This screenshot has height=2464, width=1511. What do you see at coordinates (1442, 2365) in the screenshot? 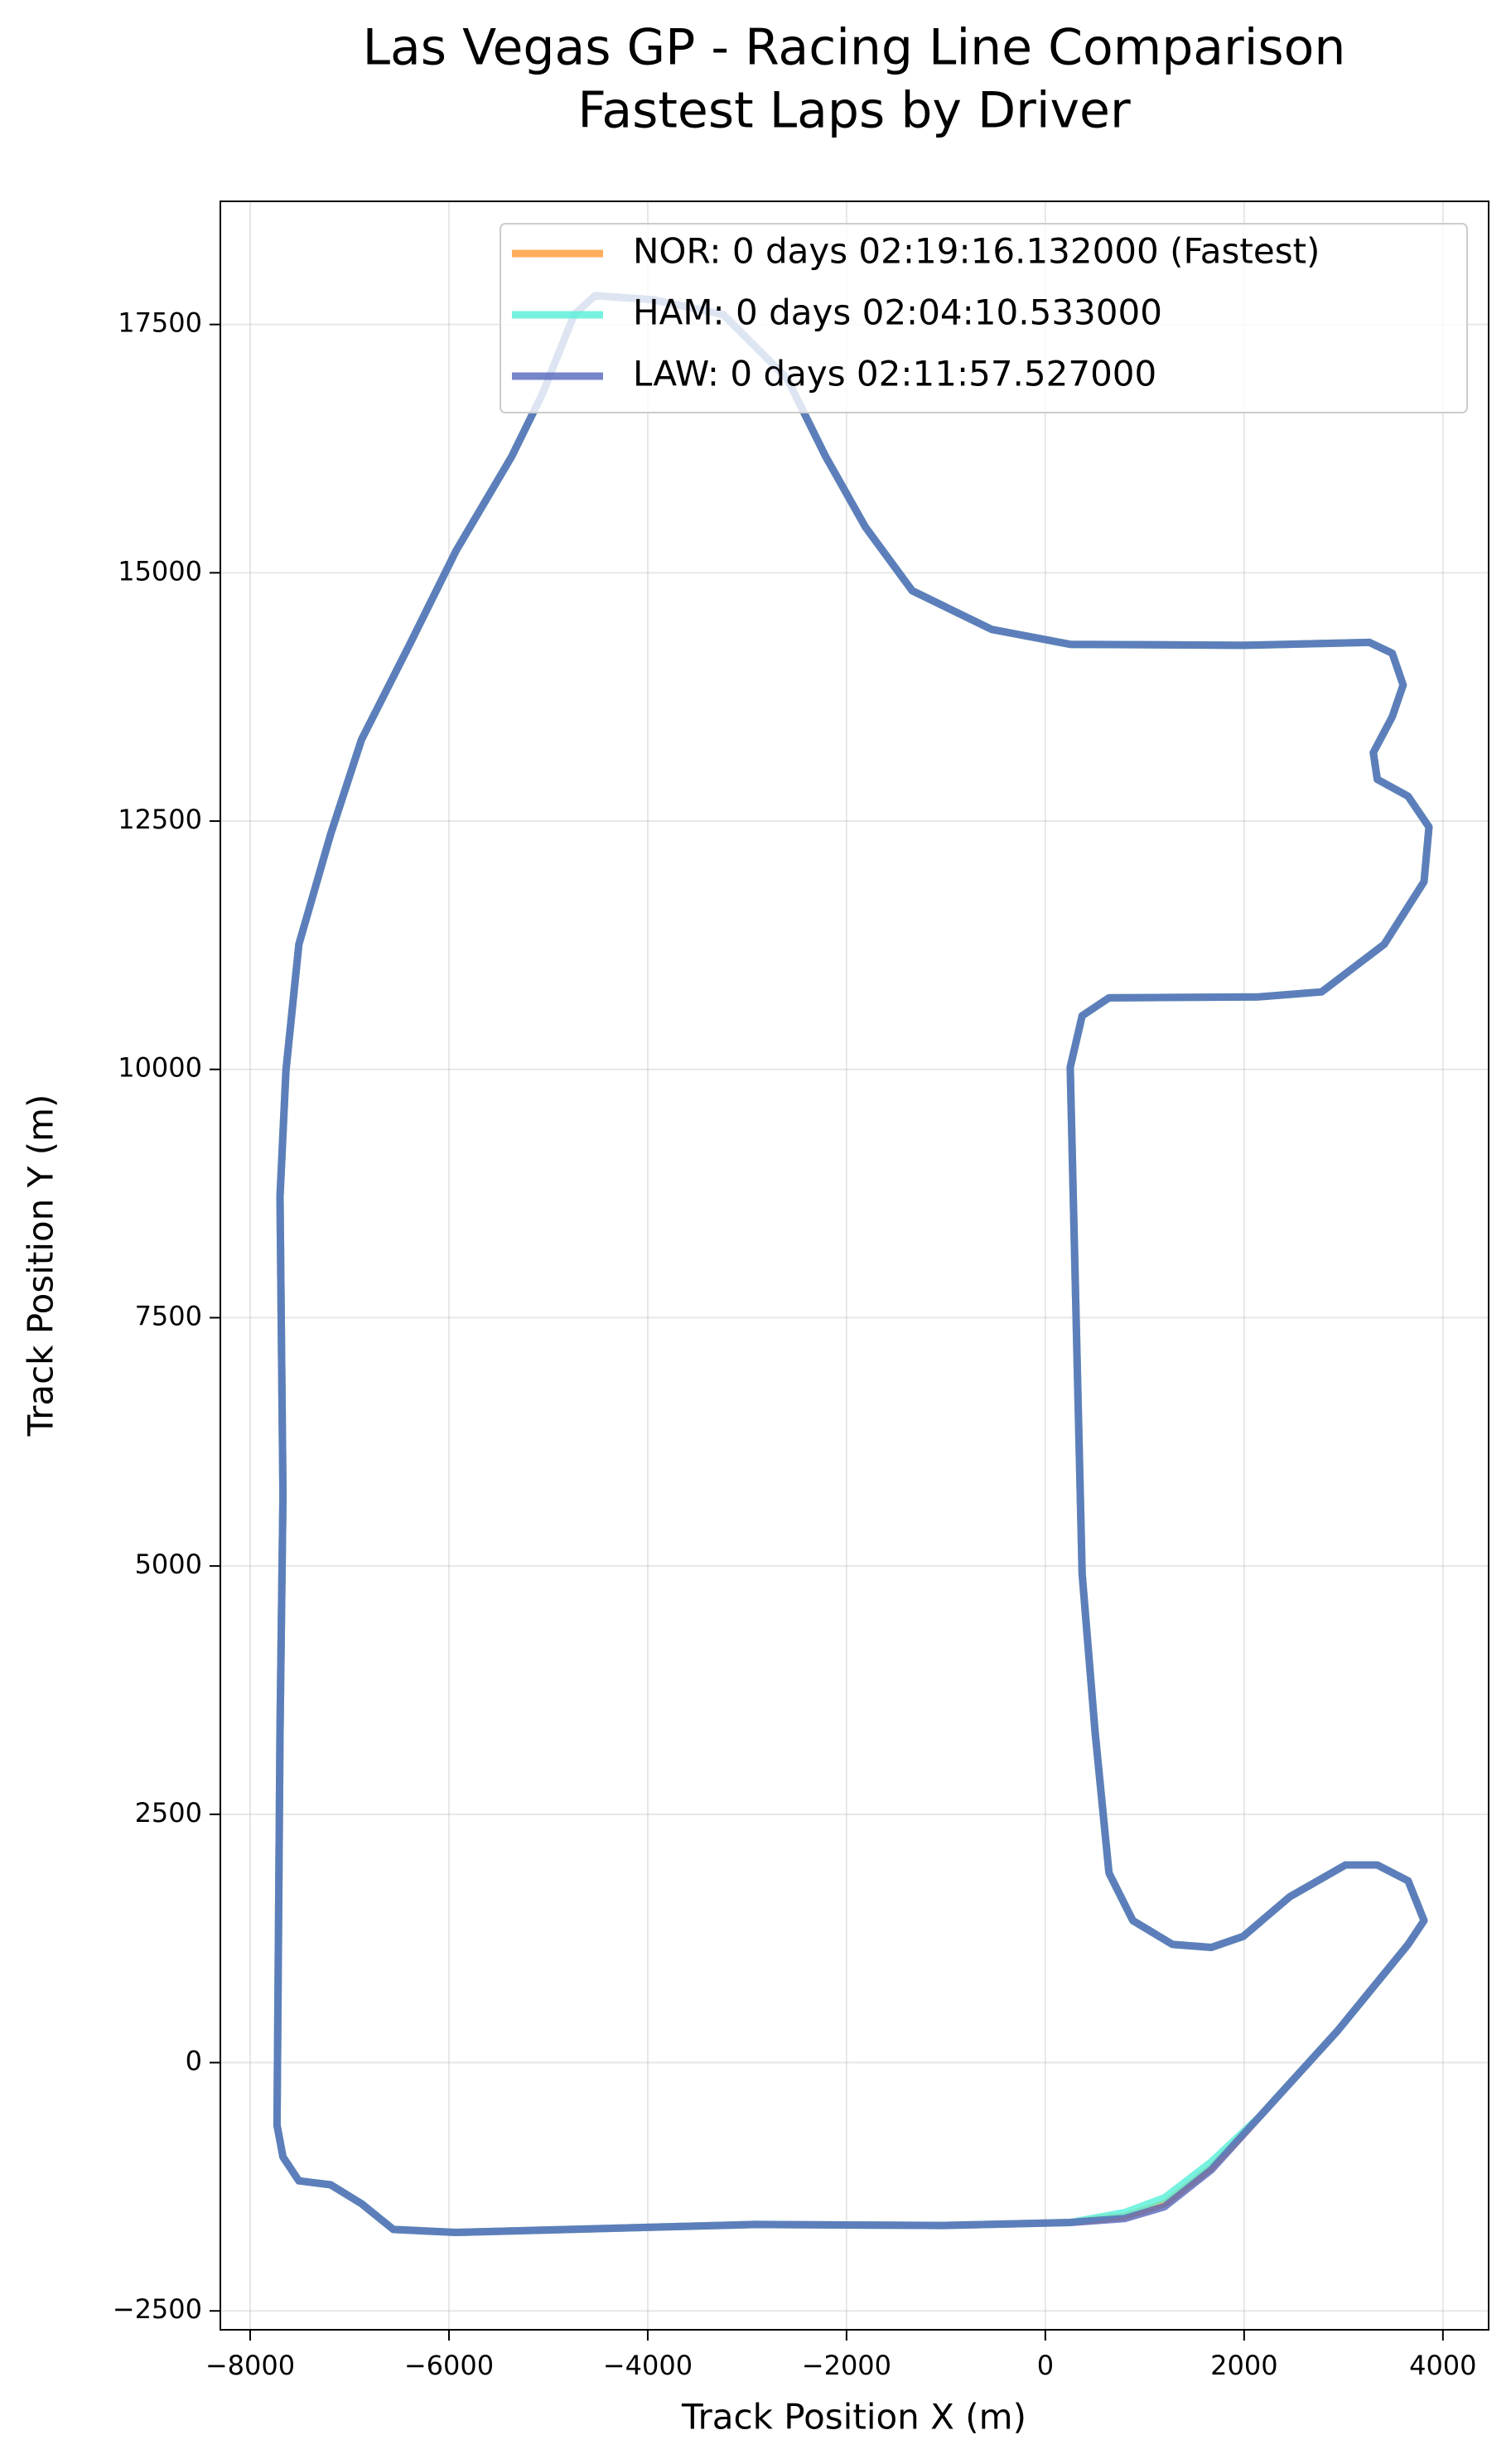
I see `x-tick-label: 4000` at bounding box center [1442, 2365].